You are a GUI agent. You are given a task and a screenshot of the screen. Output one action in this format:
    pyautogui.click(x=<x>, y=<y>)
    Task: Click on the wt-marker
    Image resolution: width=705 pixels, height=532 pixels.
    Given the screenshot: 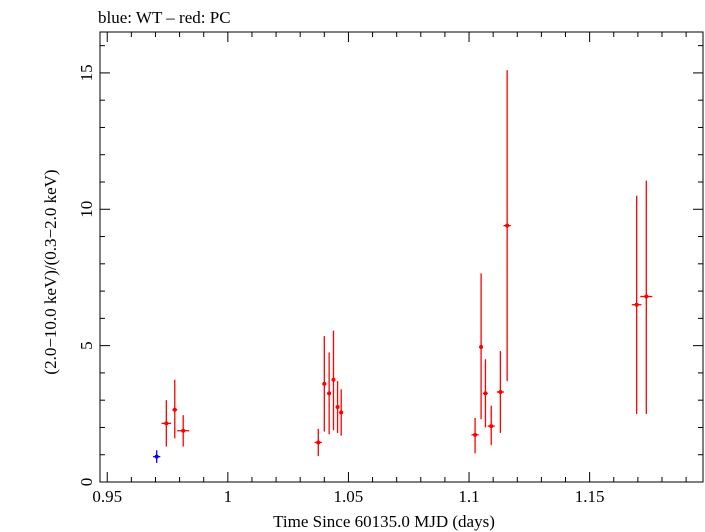 What is the action you would take?
    pyautogui.click(x=156, y=456)
    